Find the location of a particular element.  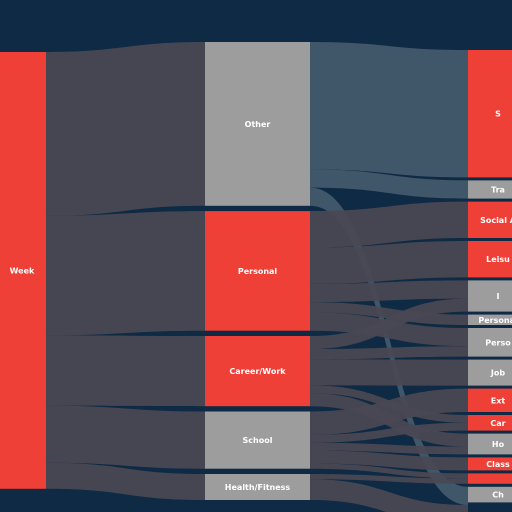

node-health is located at coordinates (257, 487).